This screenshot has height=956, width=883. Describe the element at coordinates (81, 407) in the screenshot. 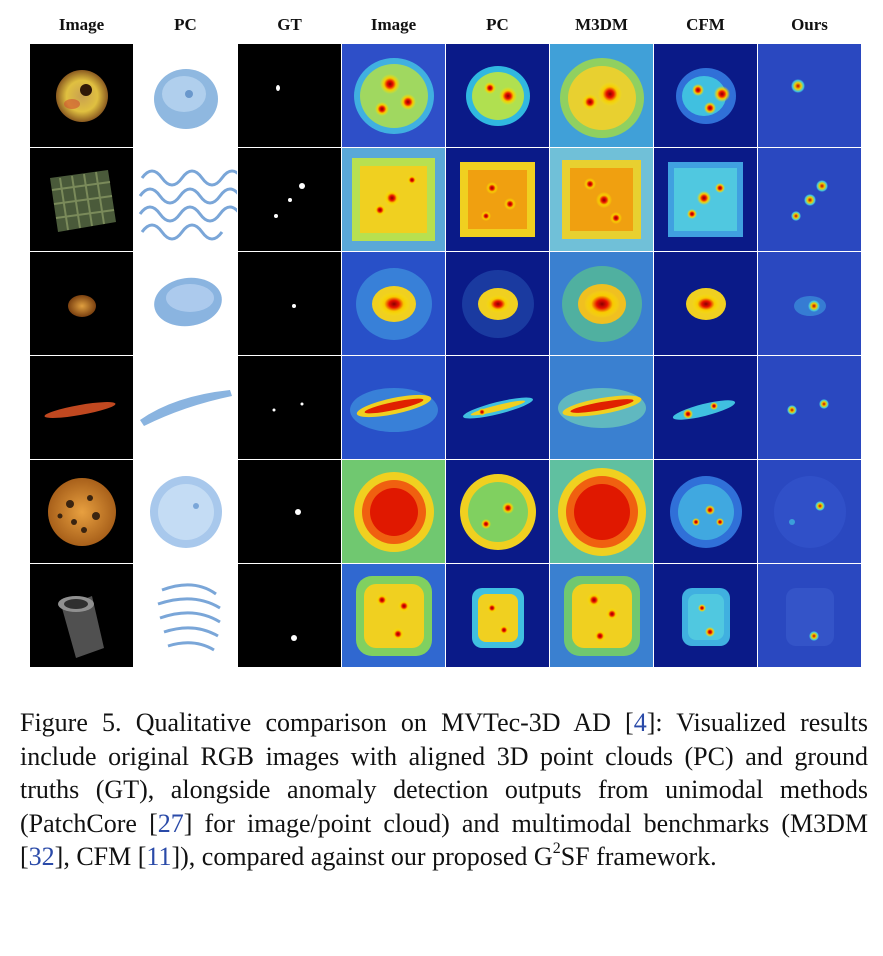

I see `row-carrot-image` at that location.